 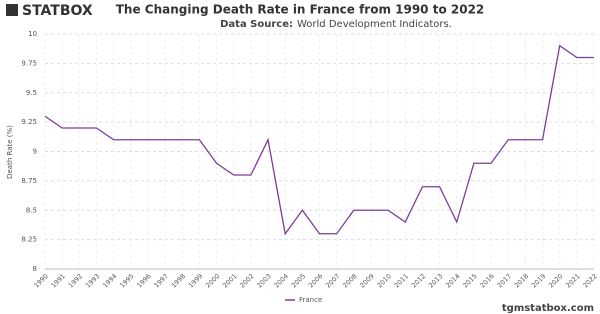 What do you see at coordinates (469, 280) in the screenshot?
I see `x-tick-label: 2015` at bounding box center [469, 280].